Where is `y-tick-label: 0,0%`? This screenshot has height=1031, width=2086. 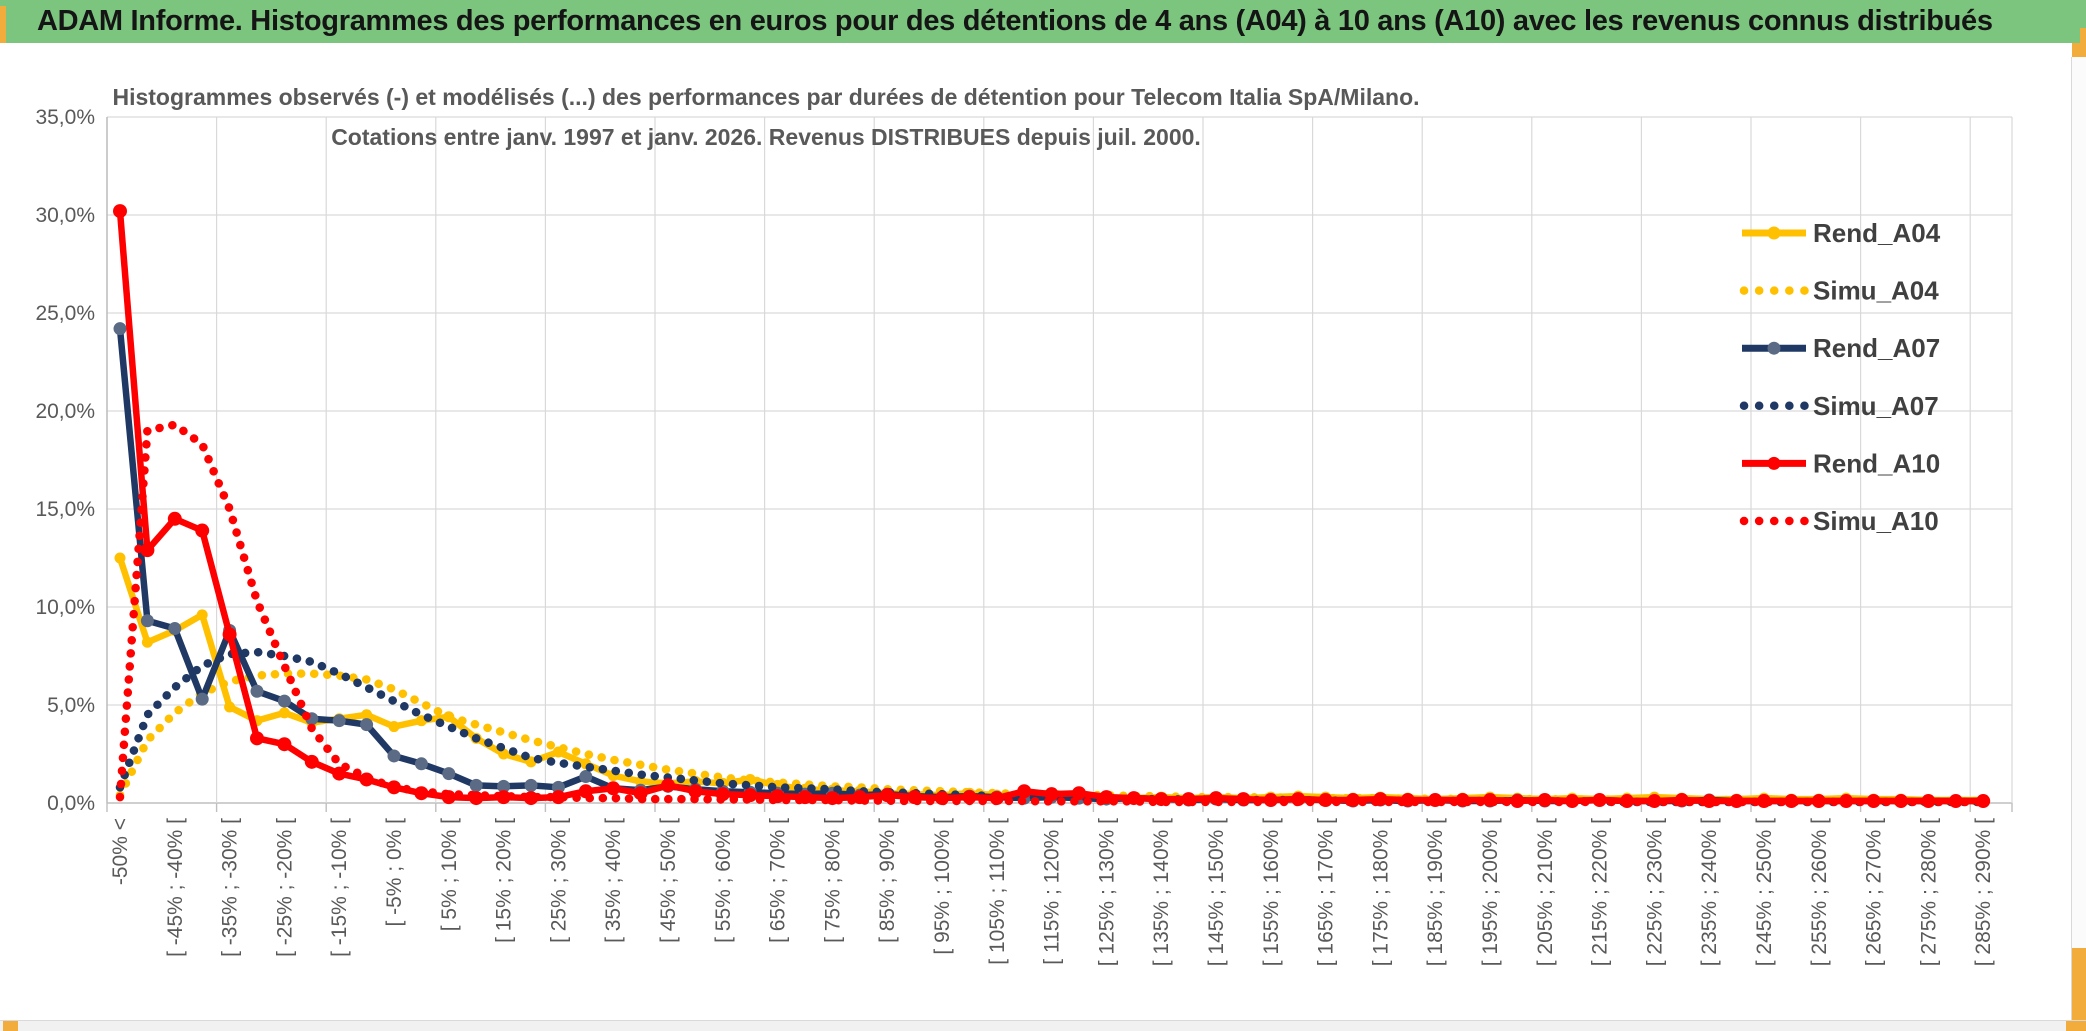 y-tick-label: 0,0% is located at coordinates (71, 803).